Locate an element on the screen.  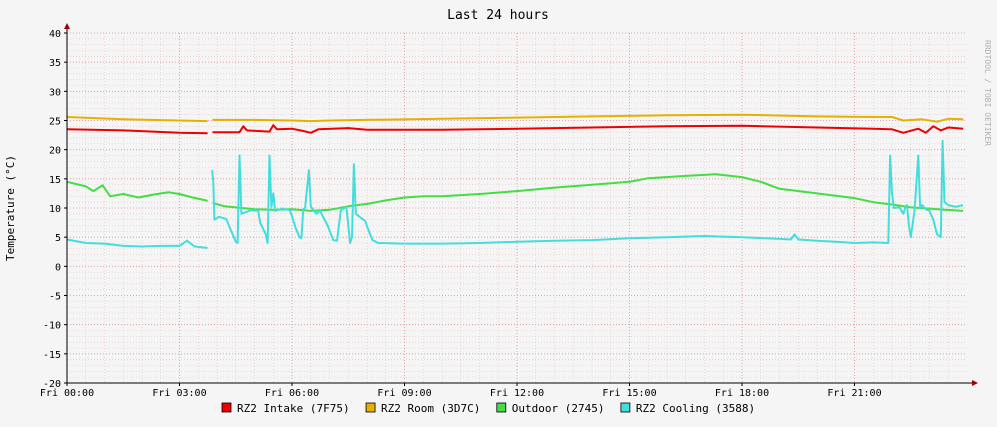
y-tick-label: 20 is located at coordinates (55, 151).